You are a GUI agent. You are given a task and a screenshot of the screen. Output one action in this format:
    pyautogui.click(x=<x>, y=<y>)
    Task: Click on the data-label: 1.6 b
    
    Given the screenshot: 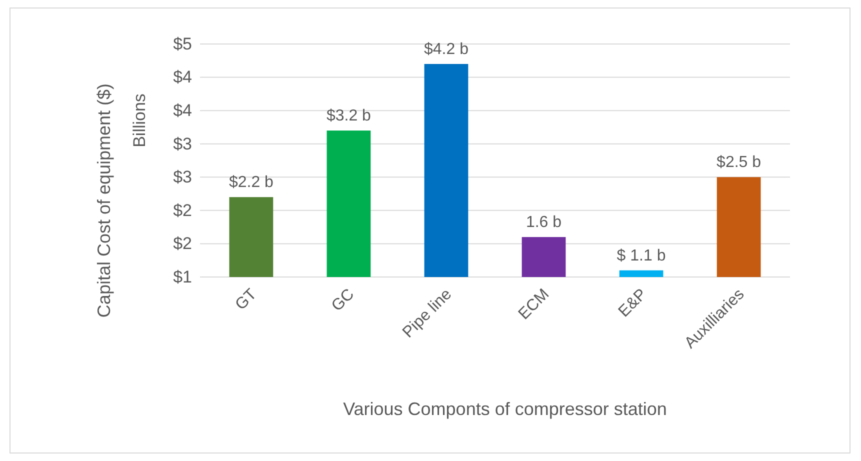 What is the action you would take?
    pyautogui.click(x=544, y=223)
    